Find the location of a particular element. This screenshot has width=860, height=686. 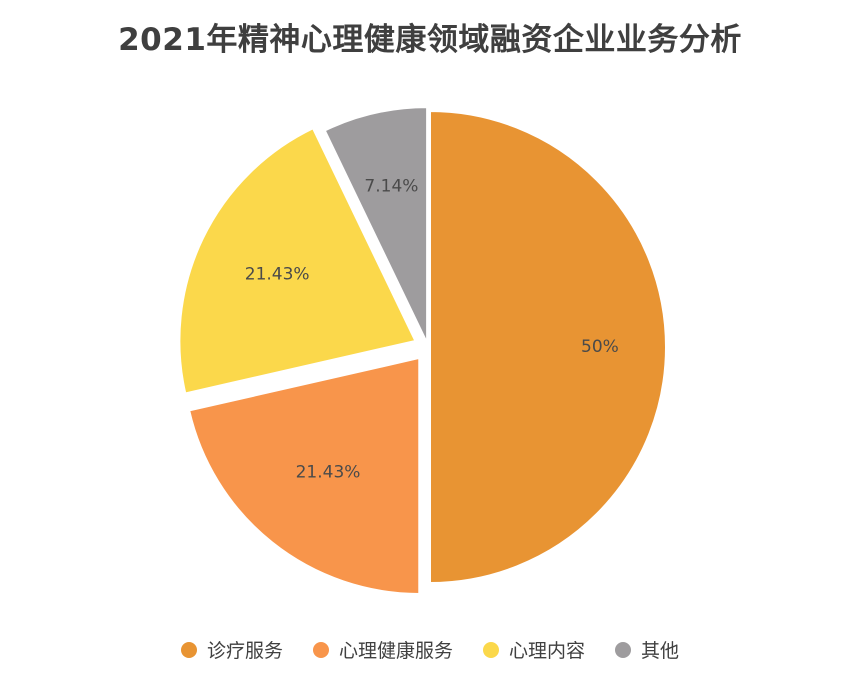

legend-item-diagnosis-service: 诊疗服务 is located at coordinates (231, 649).